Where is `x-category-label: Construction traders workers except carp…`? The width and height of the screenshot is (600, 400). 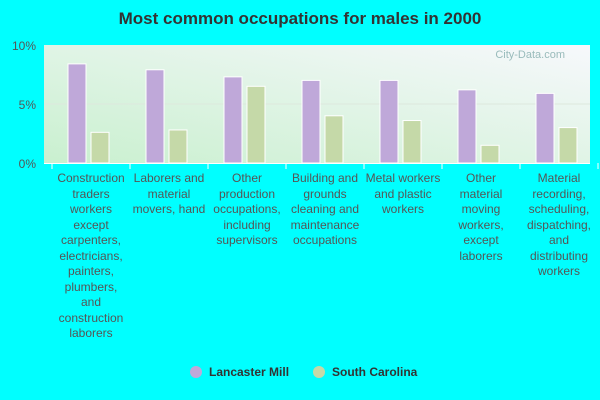 x-category-label: Construction traders workers except carp… is located at coordinates (91, 255).